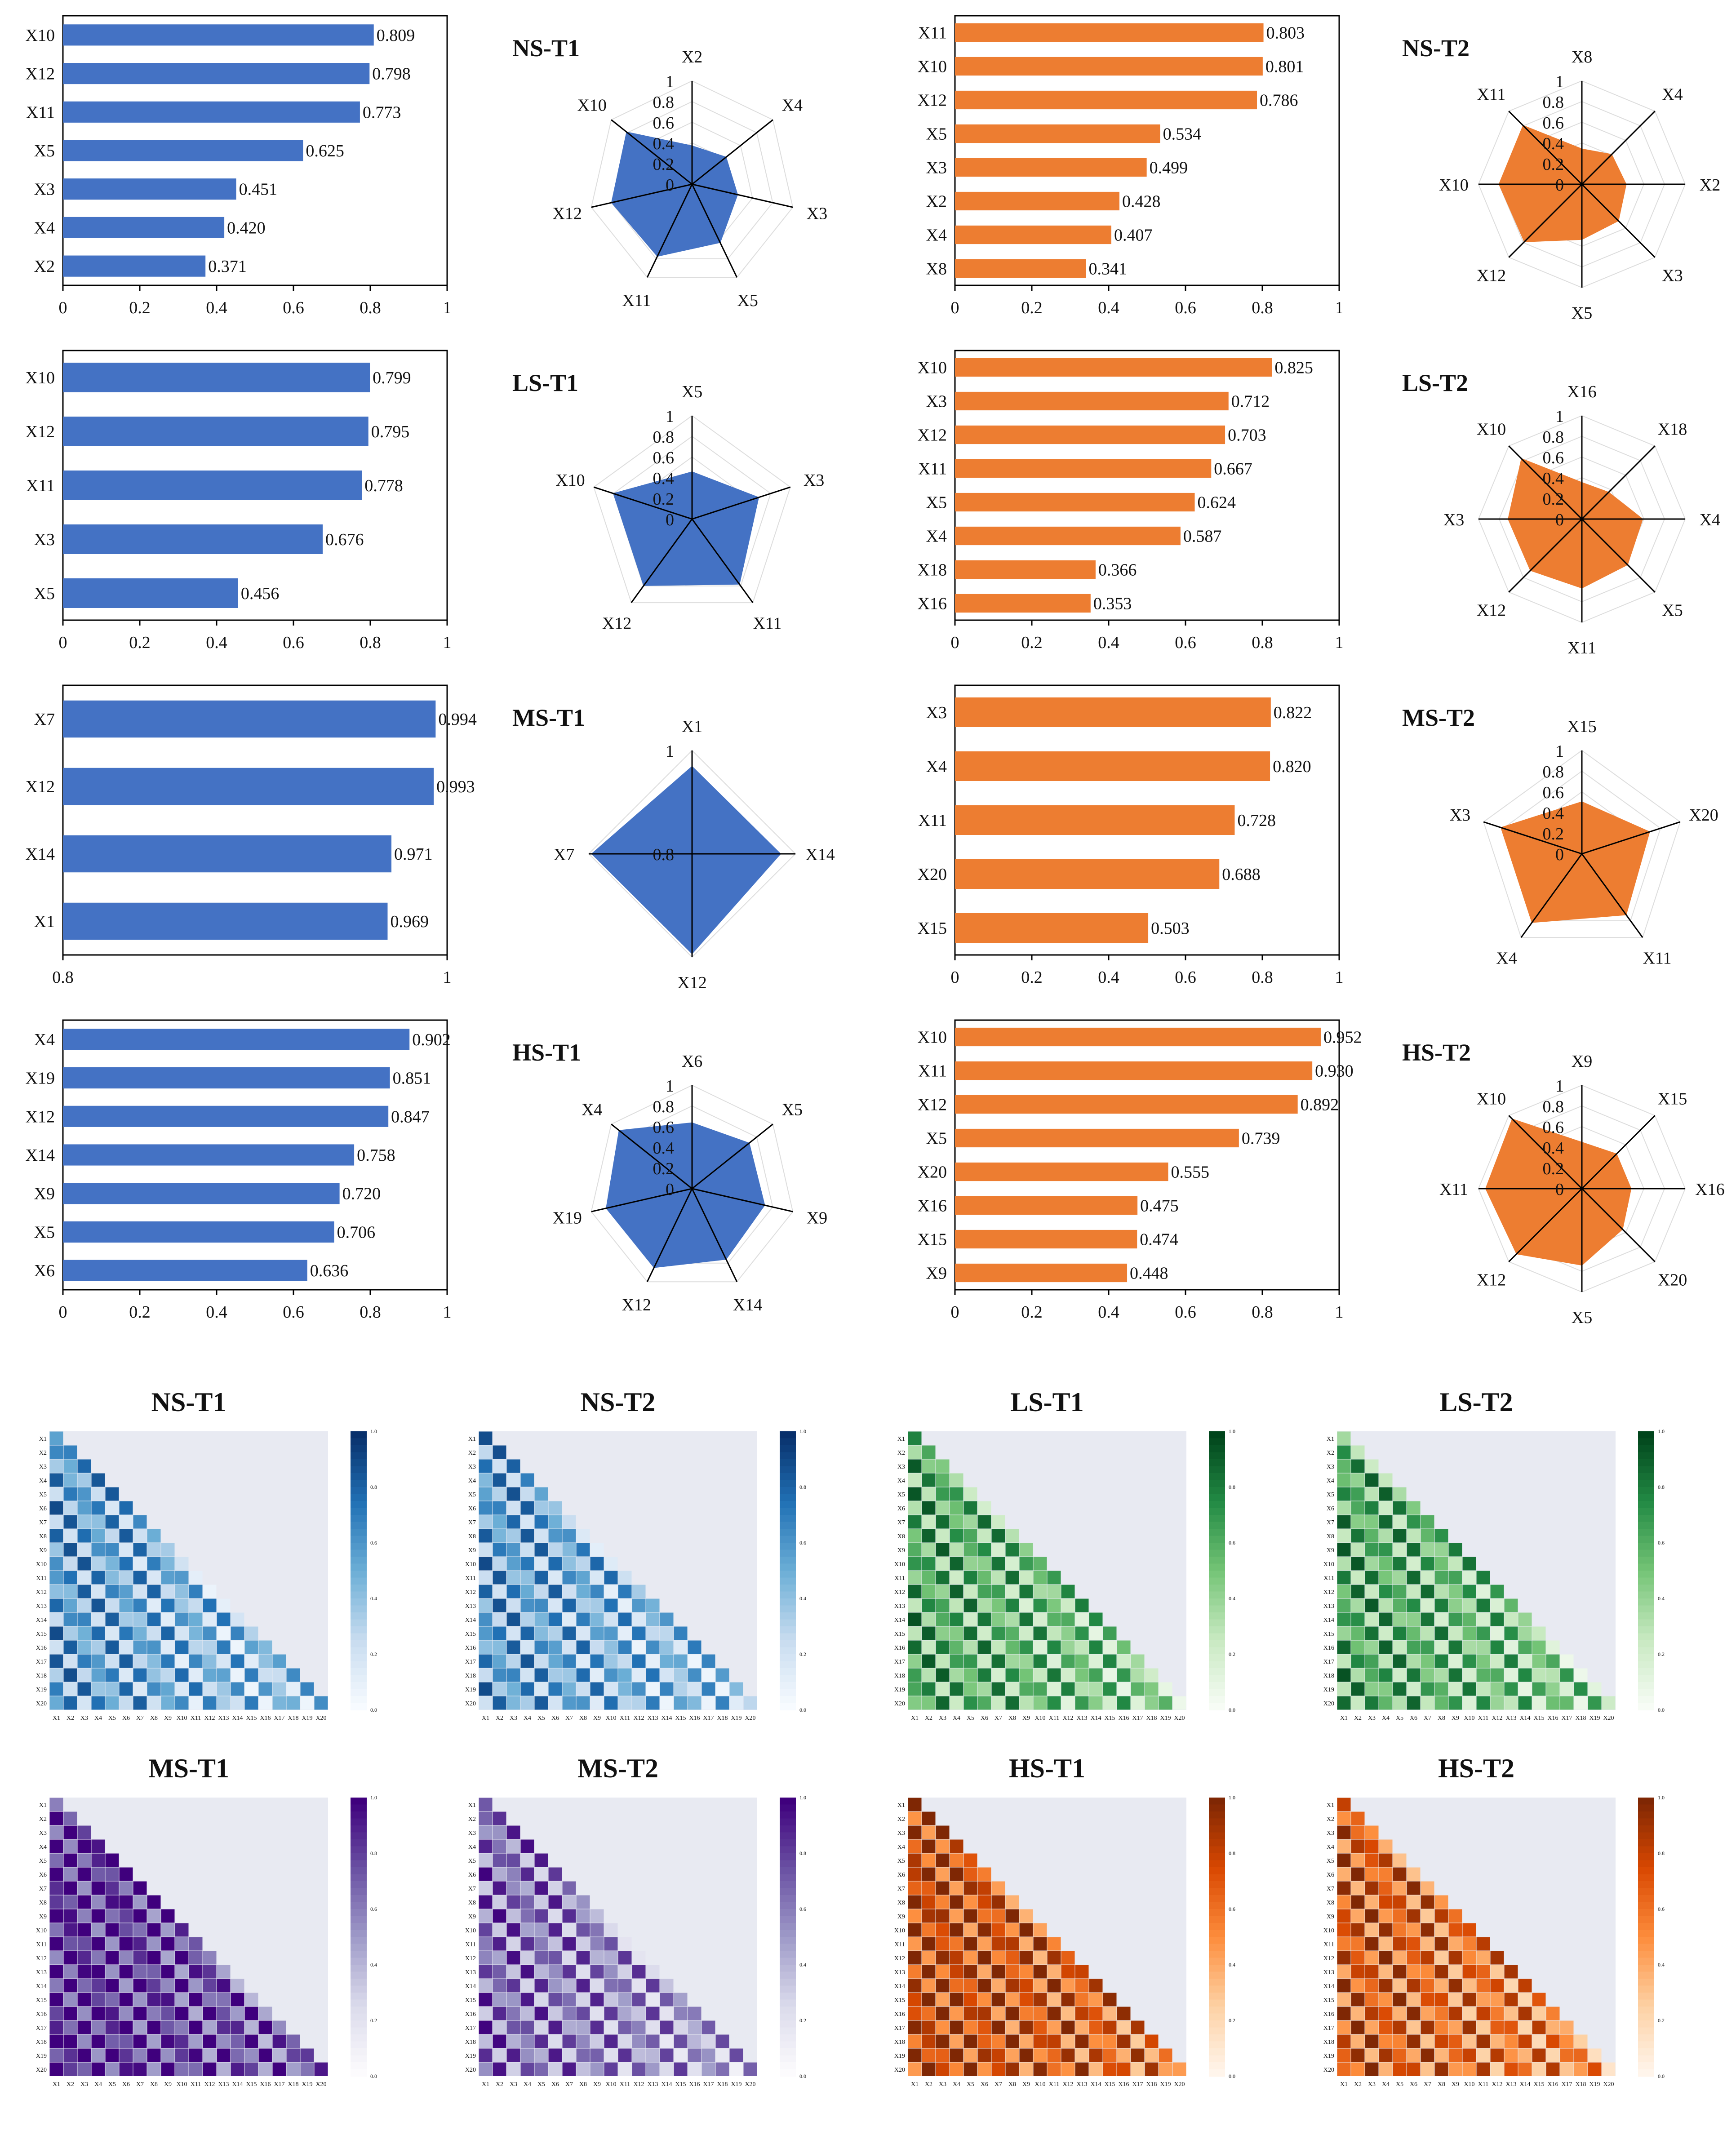 Image resolution: width=1736 pixels, height=2131 pixels. I want to click on bar-category-label: X19, so click(40, 1078).